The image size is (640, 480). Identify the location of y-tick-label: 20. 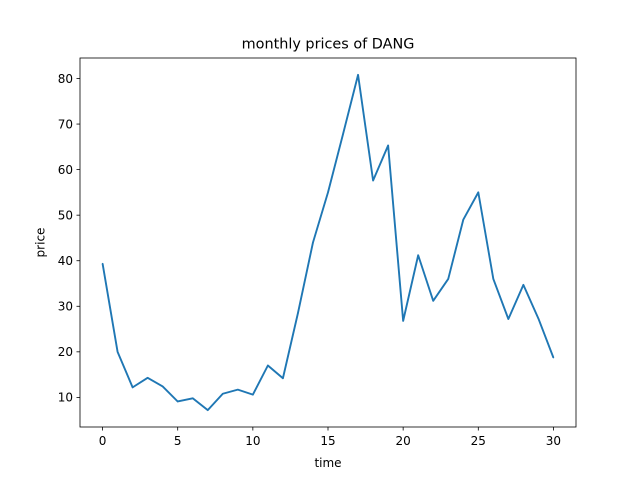
(65, 352).